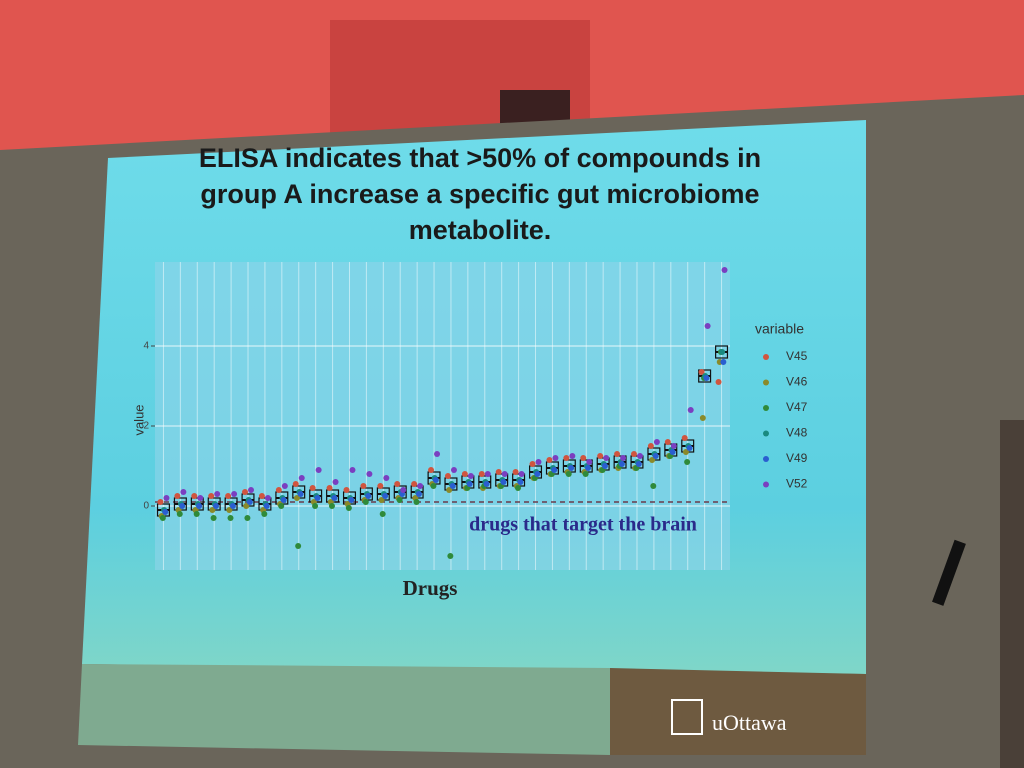  What do you see at coordinates (797, 382) in the screenshot?
I see `legend-label: V46` at bounding box center [797, 382].